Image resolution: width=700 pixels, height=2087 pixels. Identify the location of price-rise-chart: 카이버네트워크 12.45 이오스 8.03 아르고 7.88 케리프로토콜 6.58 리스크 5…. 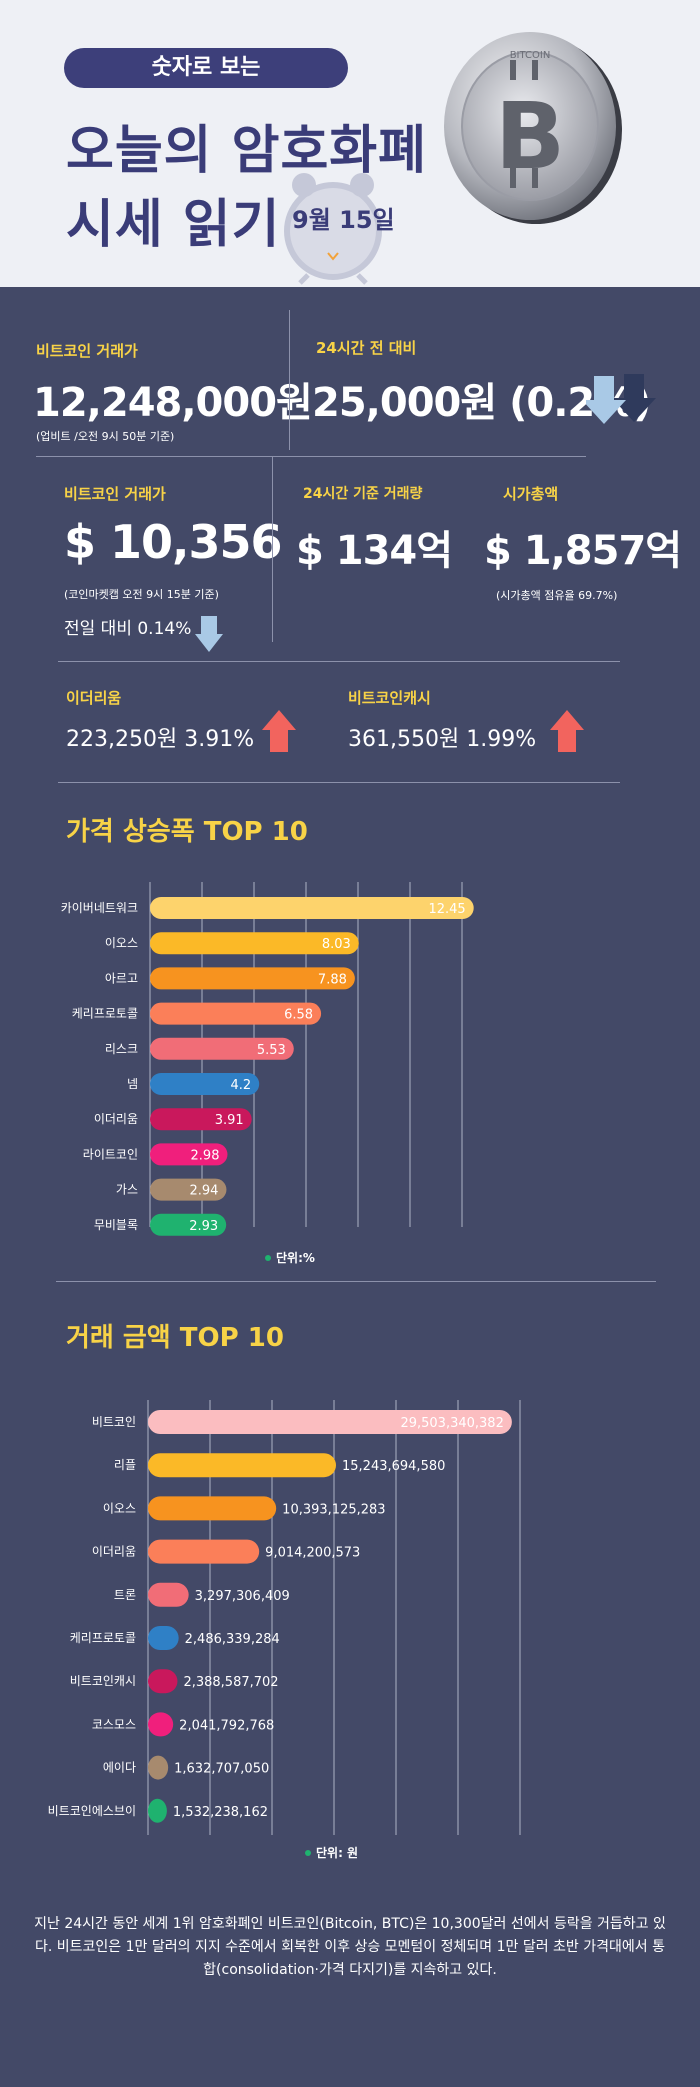
(267, 1073).